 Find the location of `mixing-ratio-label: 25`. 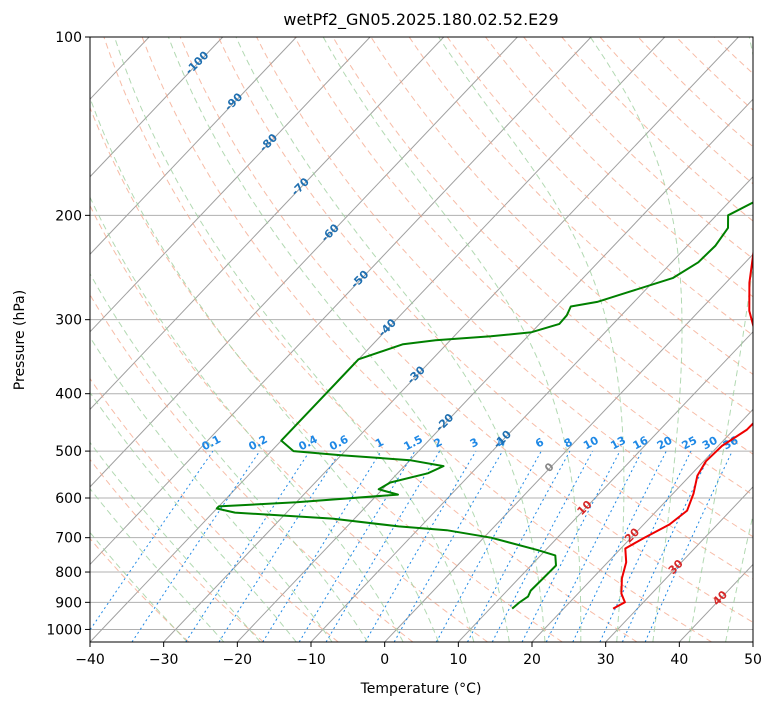

mixing-ratio-label: 25 is located at coordinates (690, 443).